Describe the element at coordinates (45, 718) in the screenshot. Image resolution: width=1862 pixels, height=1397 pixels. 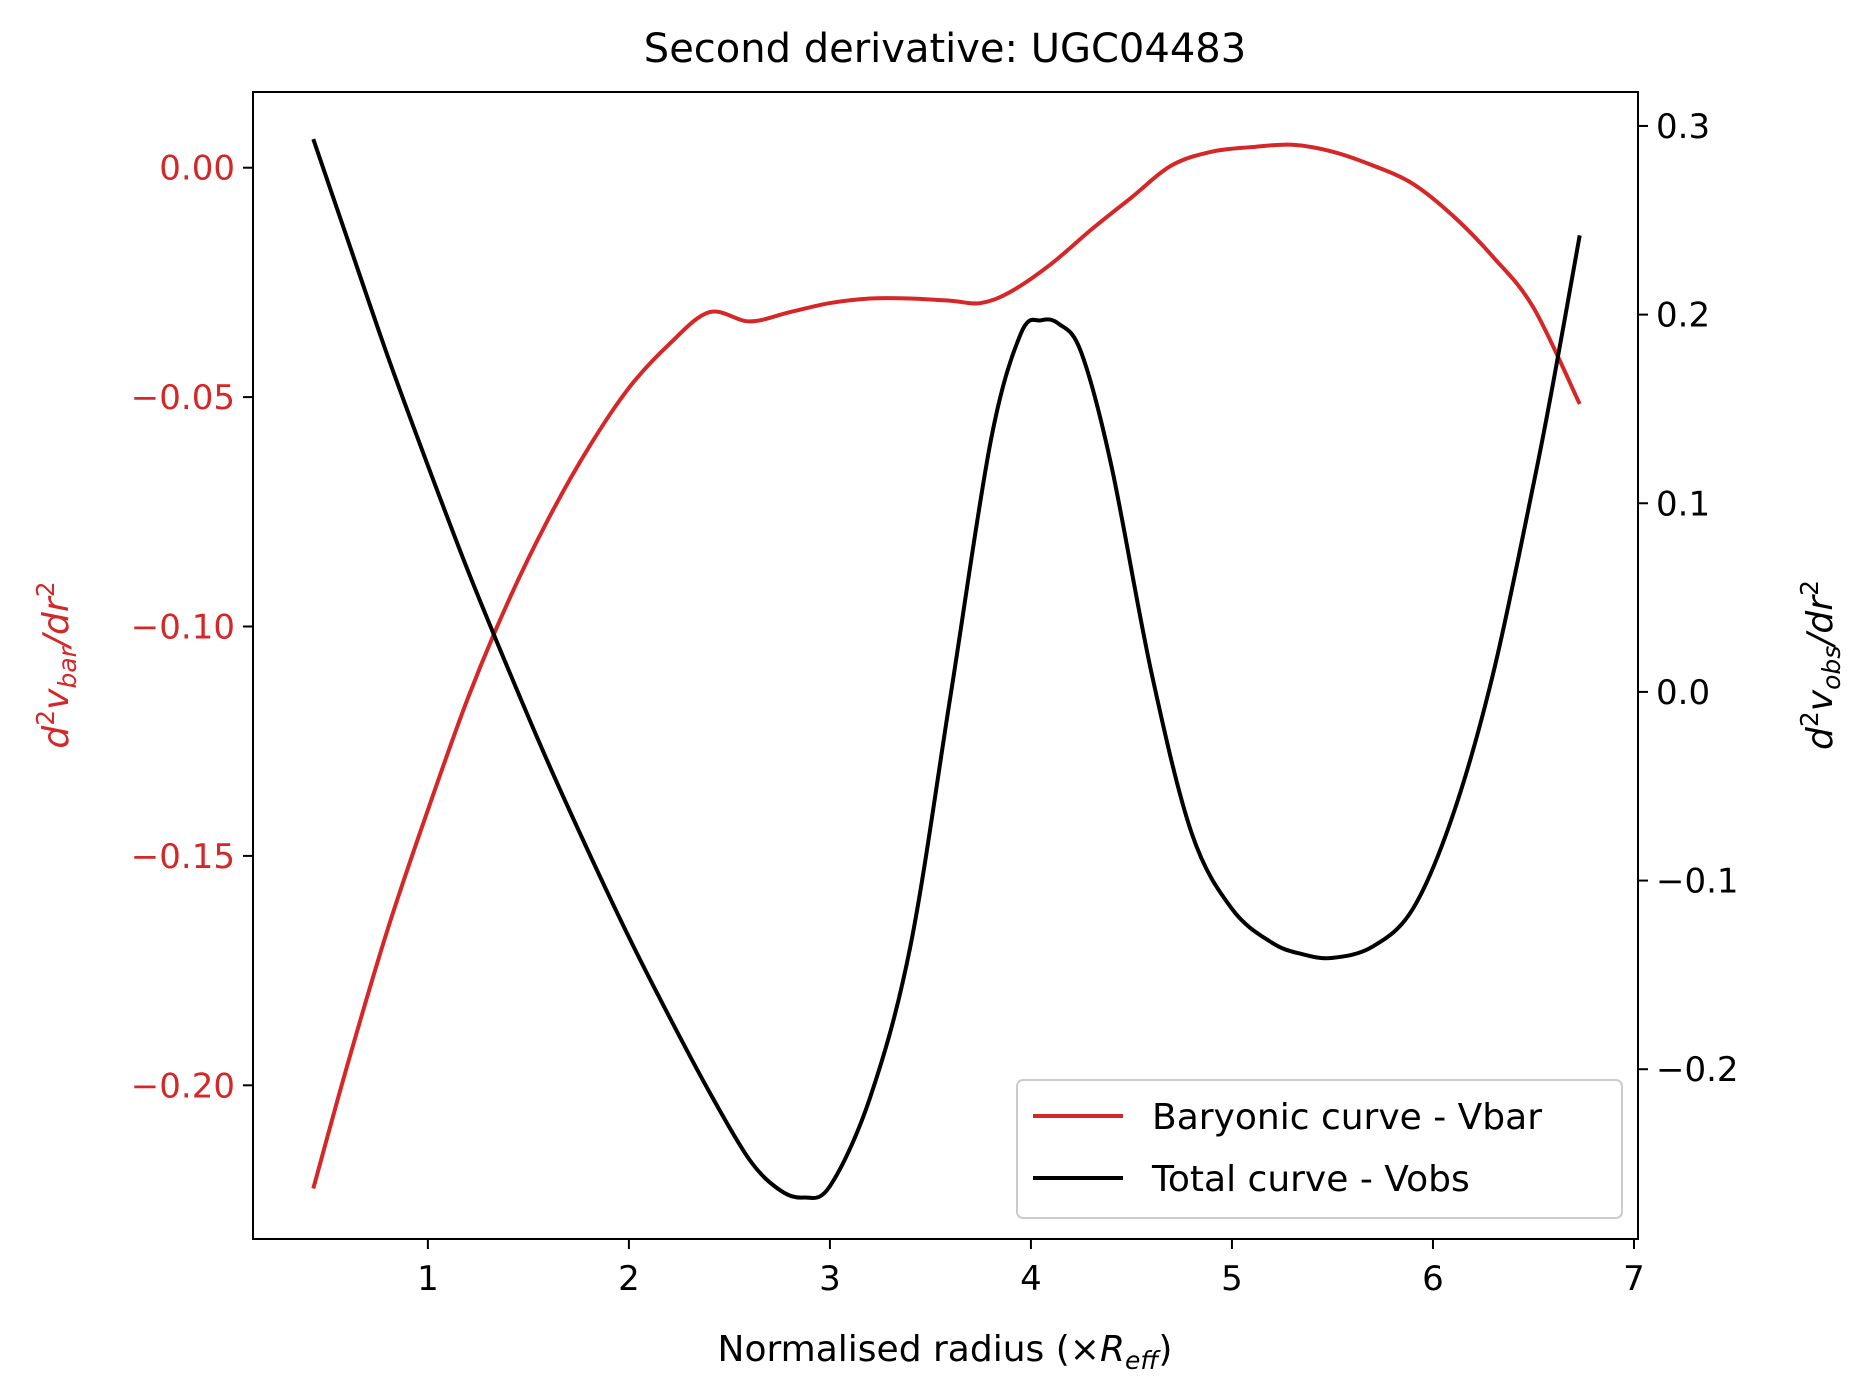
I see `left-y-axis-label-sup: 2` at that location.